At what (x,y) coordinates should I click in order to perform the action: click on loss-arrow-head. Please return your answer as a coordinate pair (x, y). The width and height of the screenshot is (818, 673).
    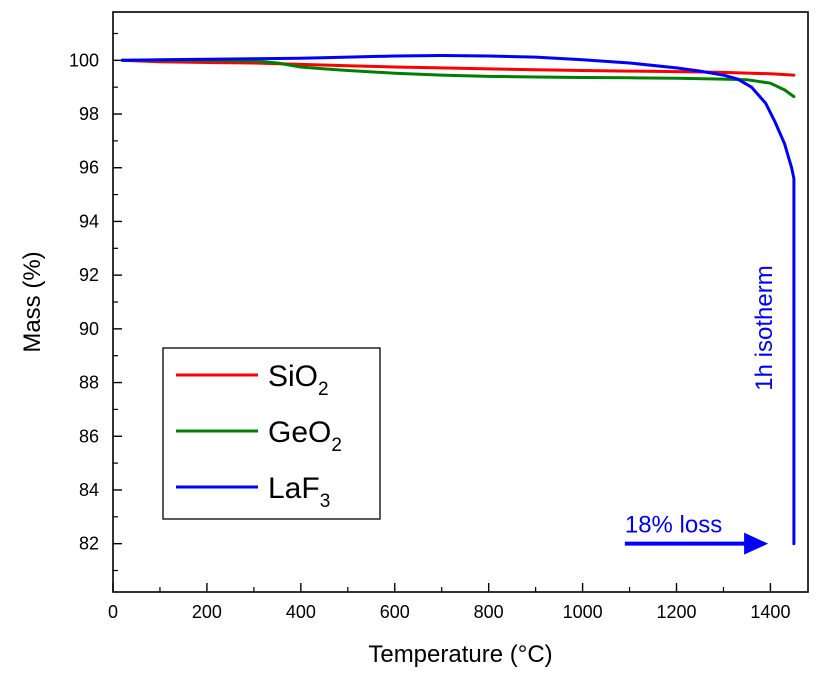
    Looking at the image, I should click on (756, 543).